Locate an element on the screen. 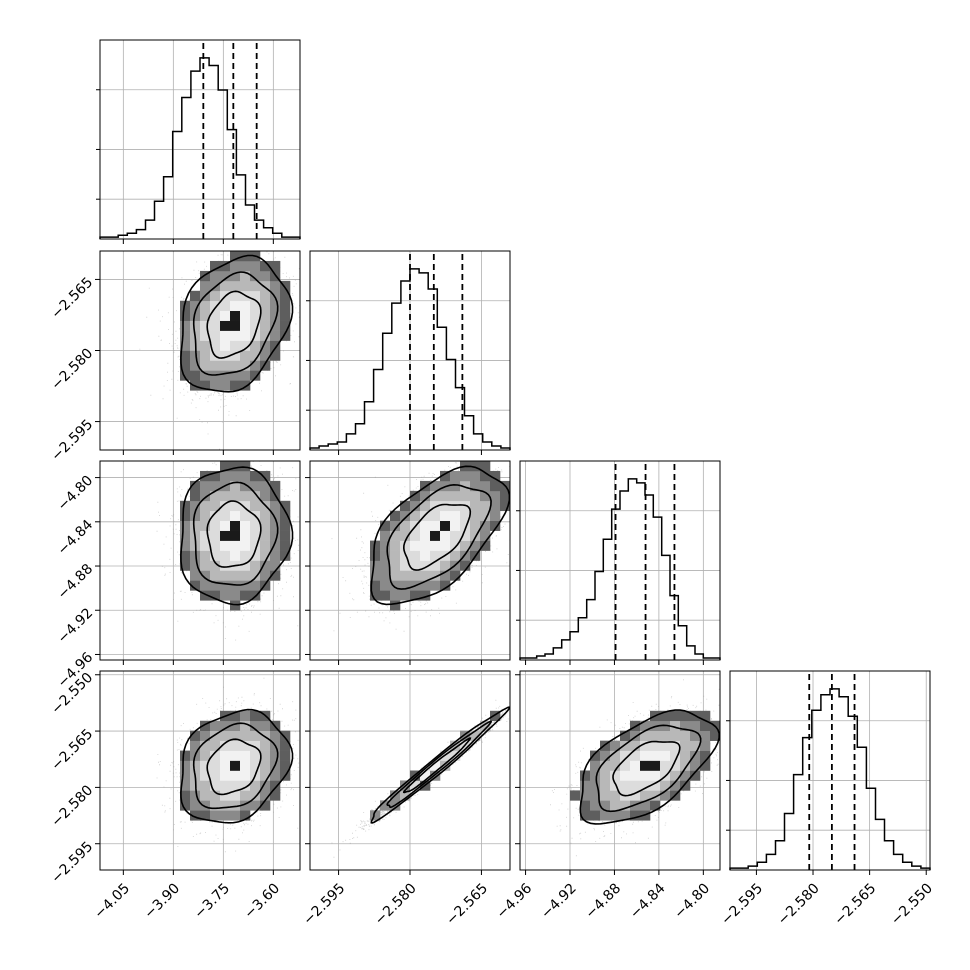  y-tick-label: −4.84 is located at coordinates (76, 538).